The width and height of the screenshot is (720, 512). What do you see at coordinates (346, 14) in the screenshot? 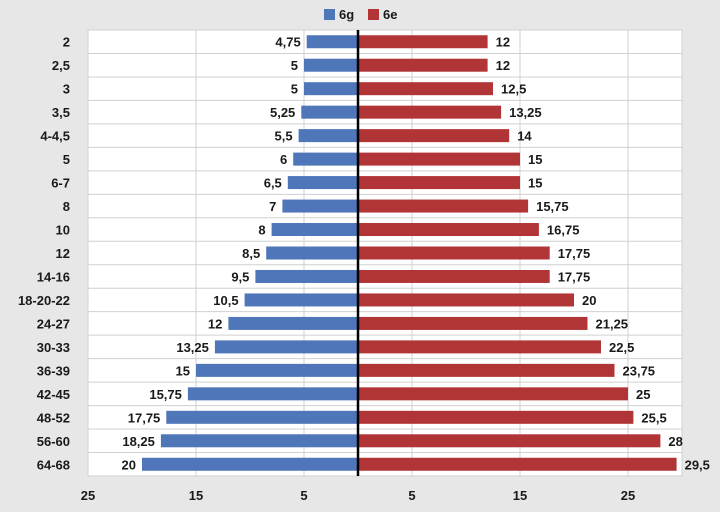
I see `legend-label-6g: 6g` at bounding box center [346, 14].